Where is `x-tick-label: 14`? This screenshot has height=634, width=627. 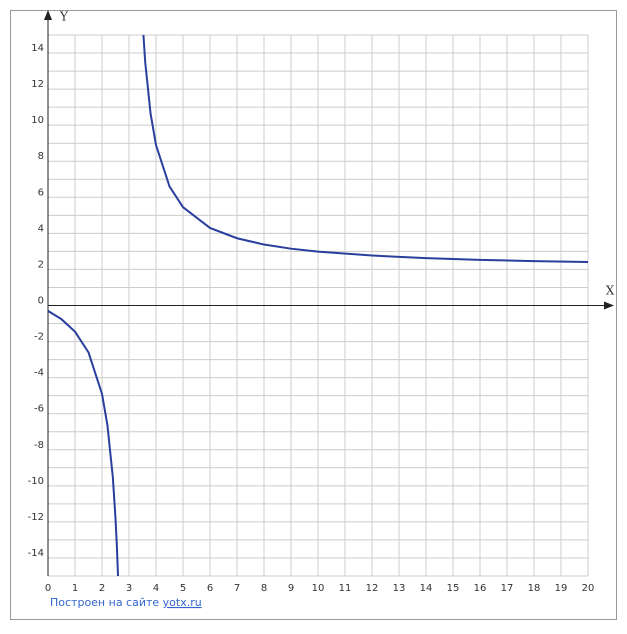
x-tick-label: 14 is located at coordinates (426, 588).